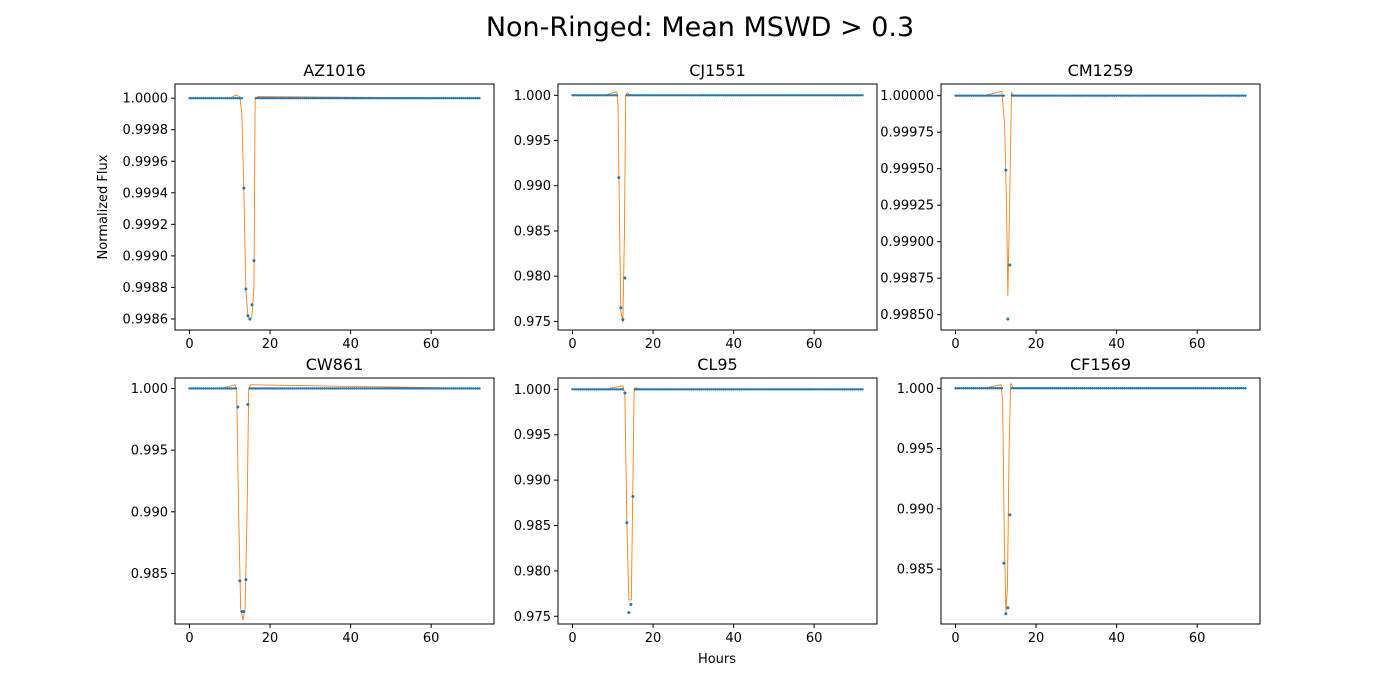 The width and height of the screenshot is (1400, 700). I want to click on model-line, so click(717, 207).